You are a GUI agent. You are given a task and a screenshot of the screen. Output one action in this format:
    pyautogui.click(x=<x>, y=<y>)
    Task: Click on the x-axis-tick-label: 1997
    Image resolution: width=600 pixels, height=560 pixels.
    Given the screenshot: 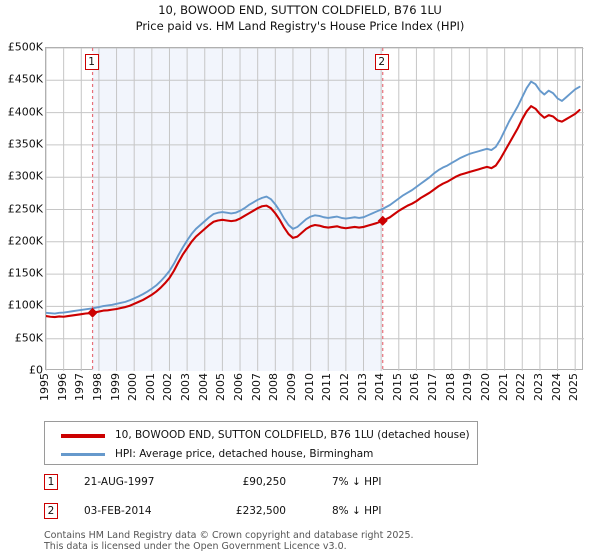 What is the action you would take?
    pyautogui.click(x=80, y=387)
    